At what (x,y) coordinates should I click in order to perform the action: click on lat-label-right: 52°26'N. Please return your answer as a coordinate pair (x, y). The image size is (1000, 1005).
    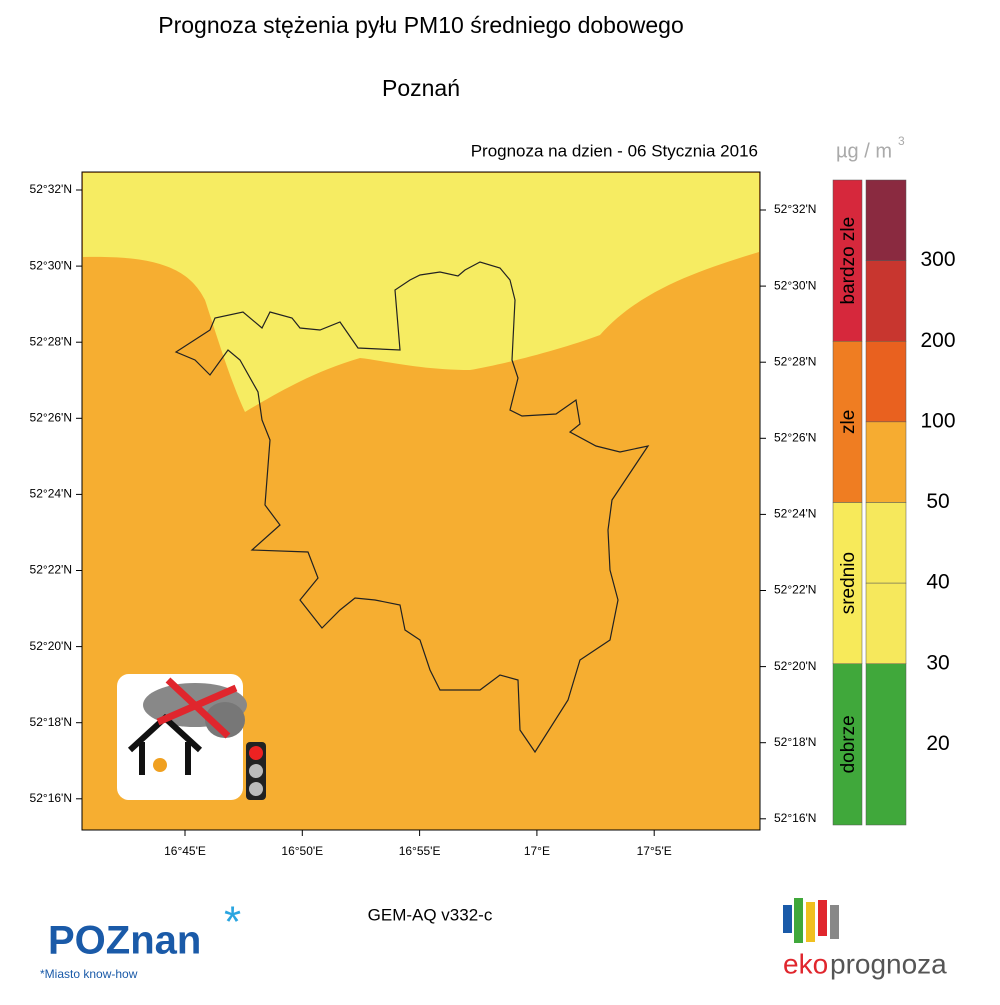
    Looking at the image, I should click on (795, 437).